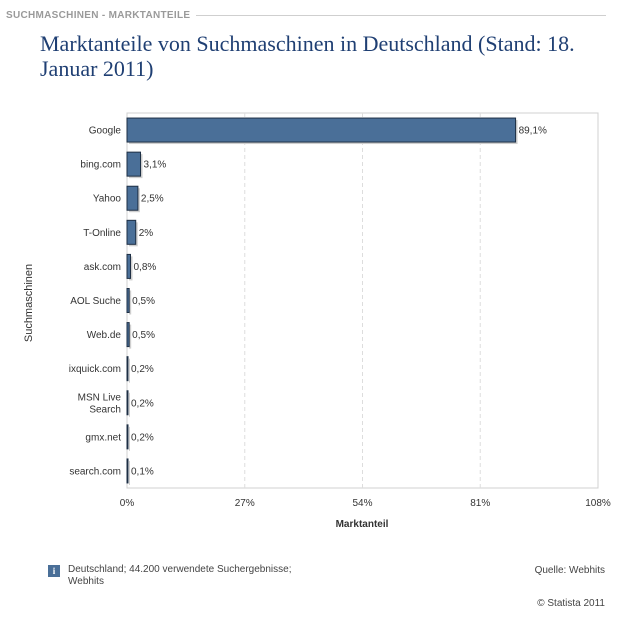  Describe the element at coordinates (362, 503) in the screenshot. I see `x-tick-label: 54%` at that location.